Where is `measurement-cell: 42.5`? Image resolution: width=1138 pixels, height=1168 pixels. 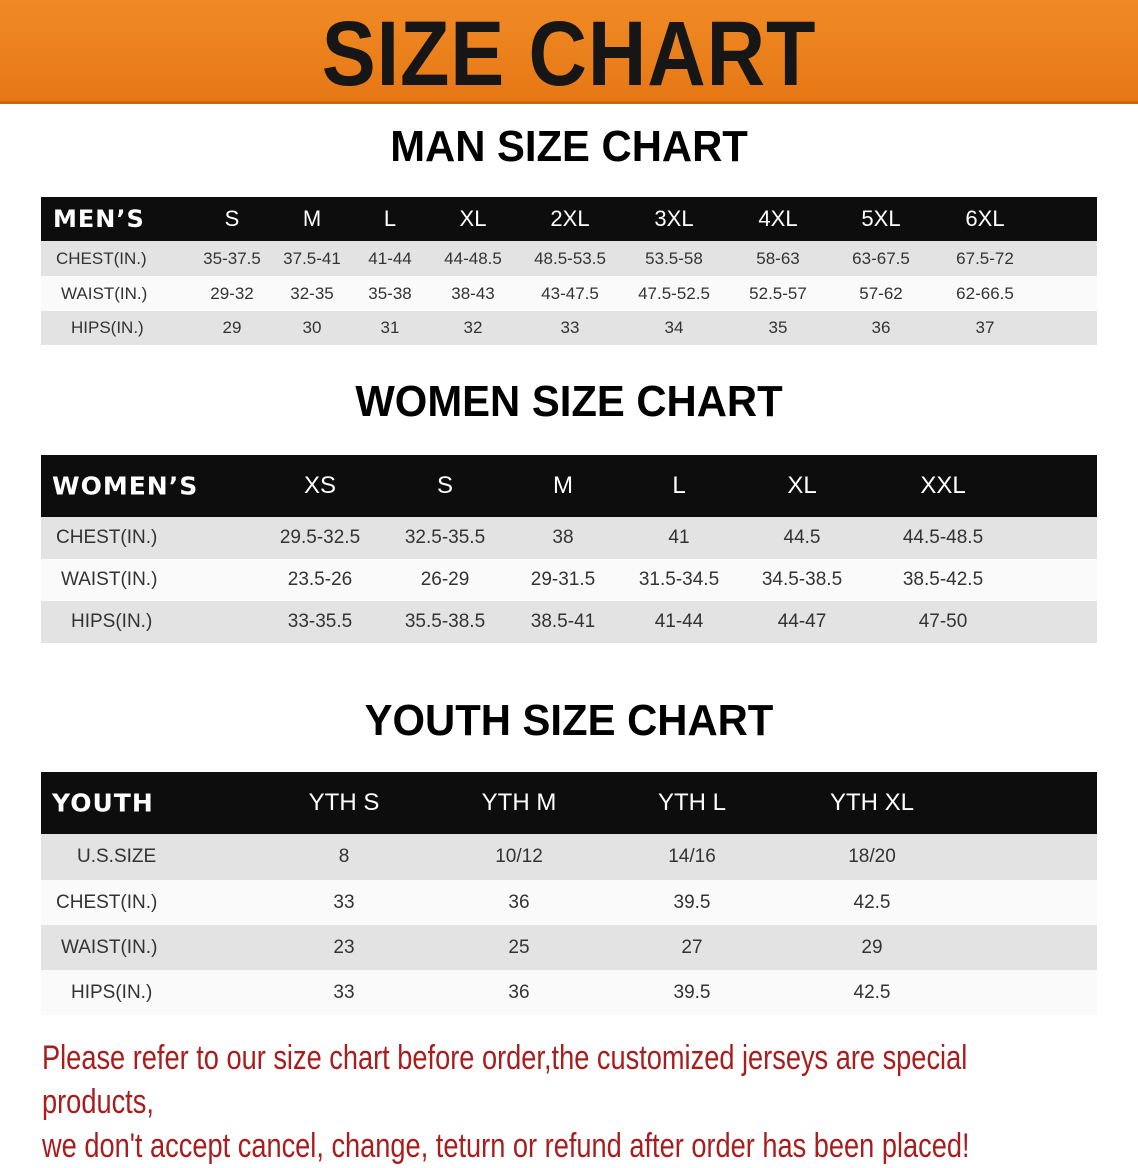 measurement-cell: 42.5 is located at coordinates (872, 902).